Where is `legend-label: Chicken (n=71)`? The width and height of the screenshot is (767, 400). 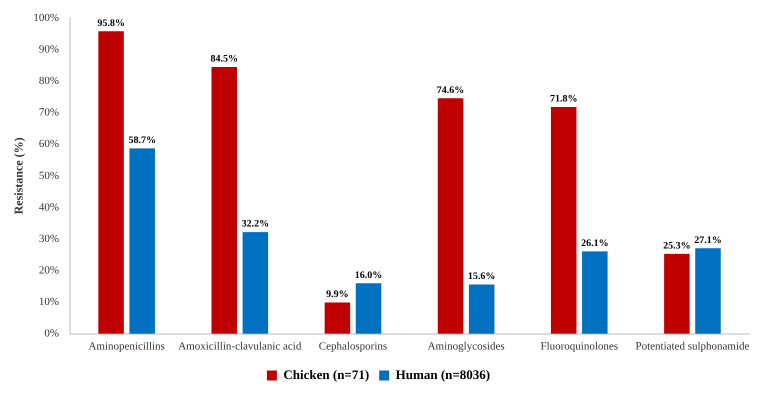
legend-label: Chicken (n=71) is located at coordinates (326, 374).